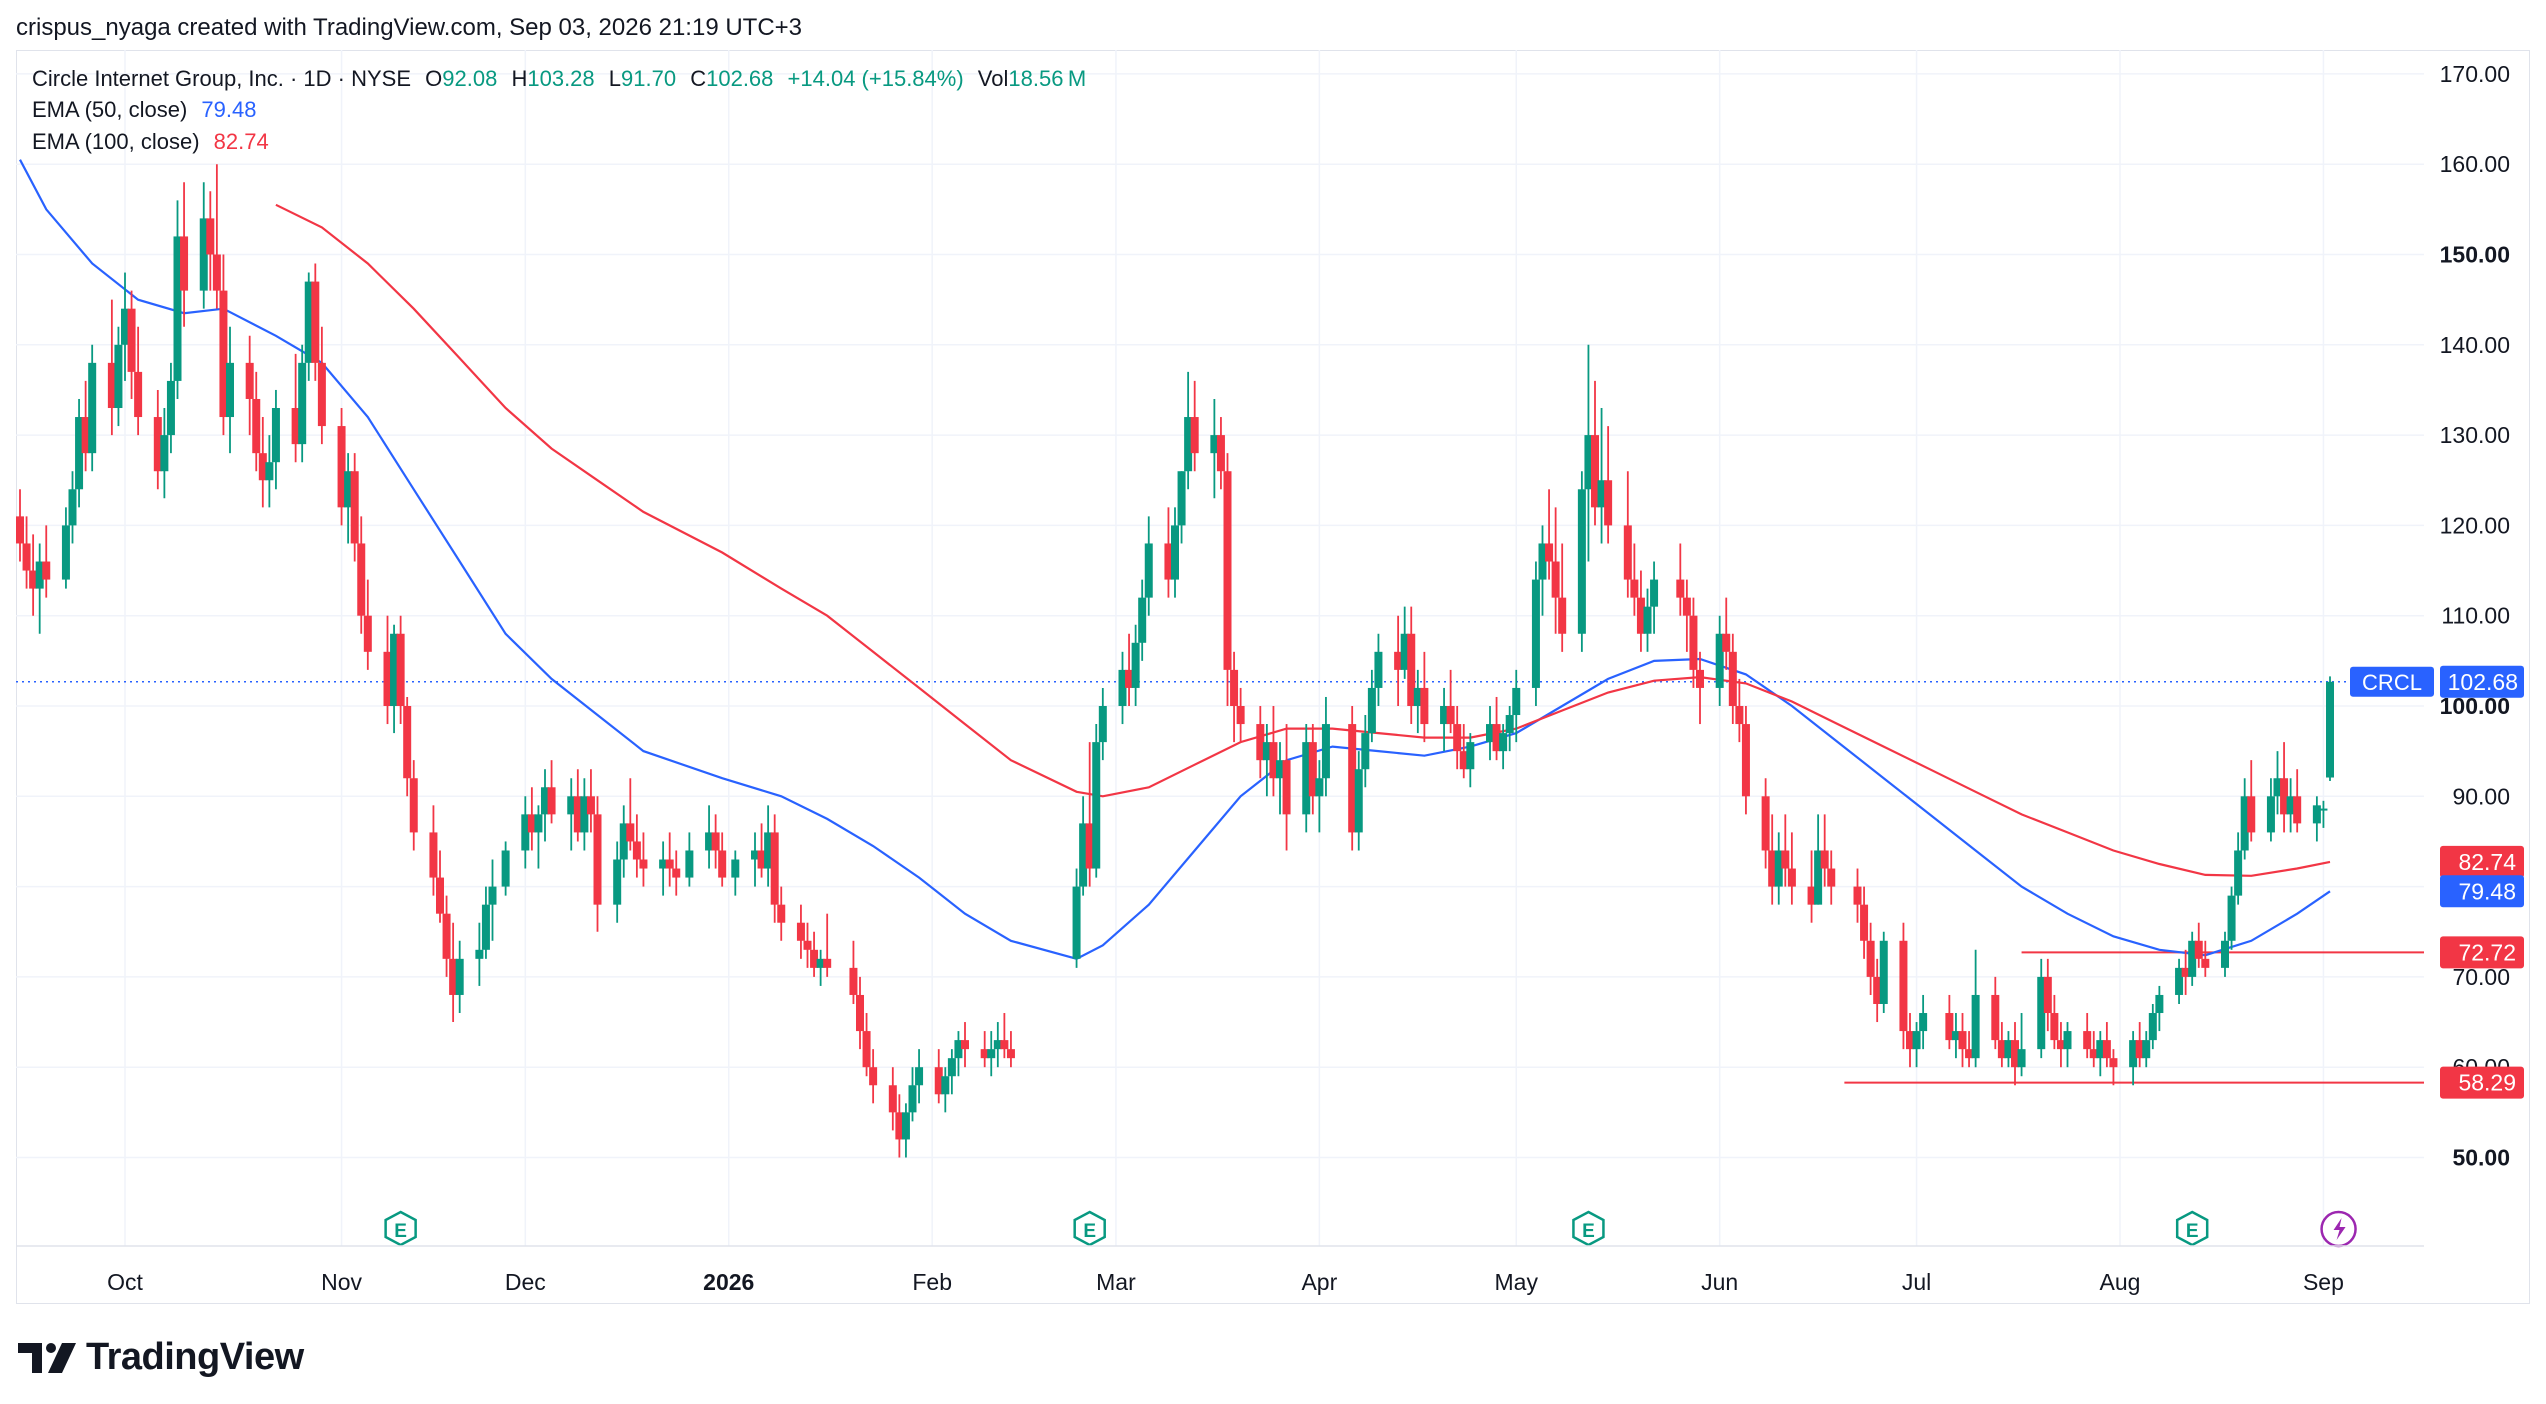 This screenshot has height=1404, width=2546. What do you see at coordinates (434, 78) in the screenshot?
I see `open-label: O` at bounding box center [434, 78].